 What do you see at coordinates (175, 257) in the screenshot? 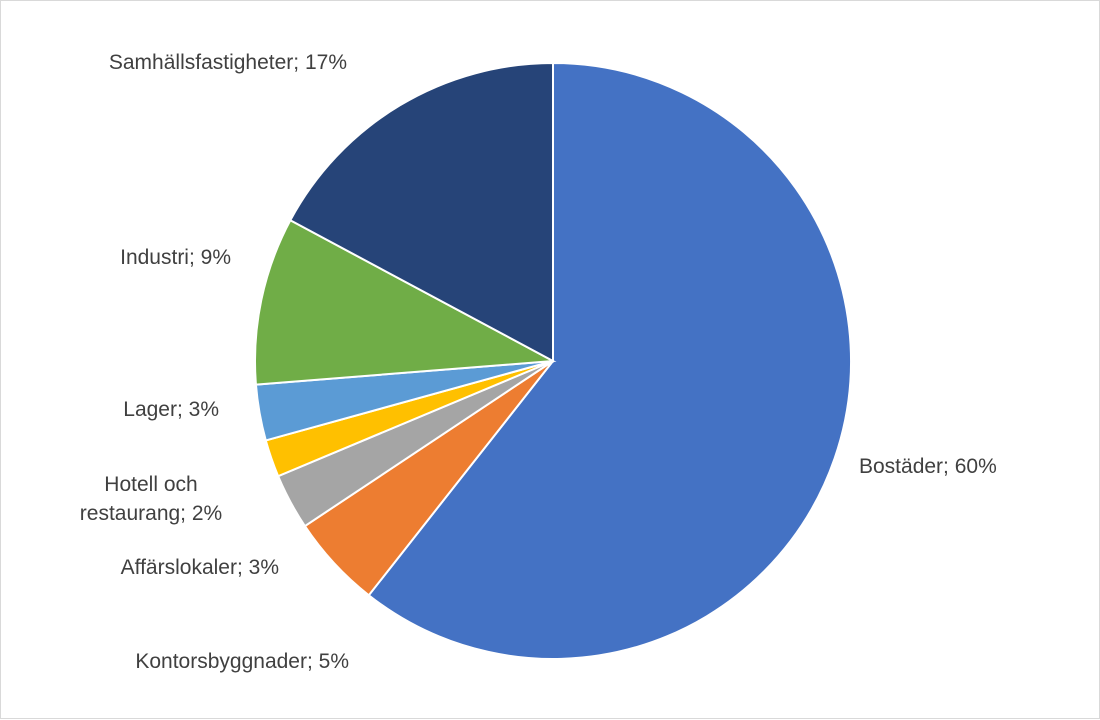
I see `data-label-industri: Industri; 9%` at bounding box center [175, 257].